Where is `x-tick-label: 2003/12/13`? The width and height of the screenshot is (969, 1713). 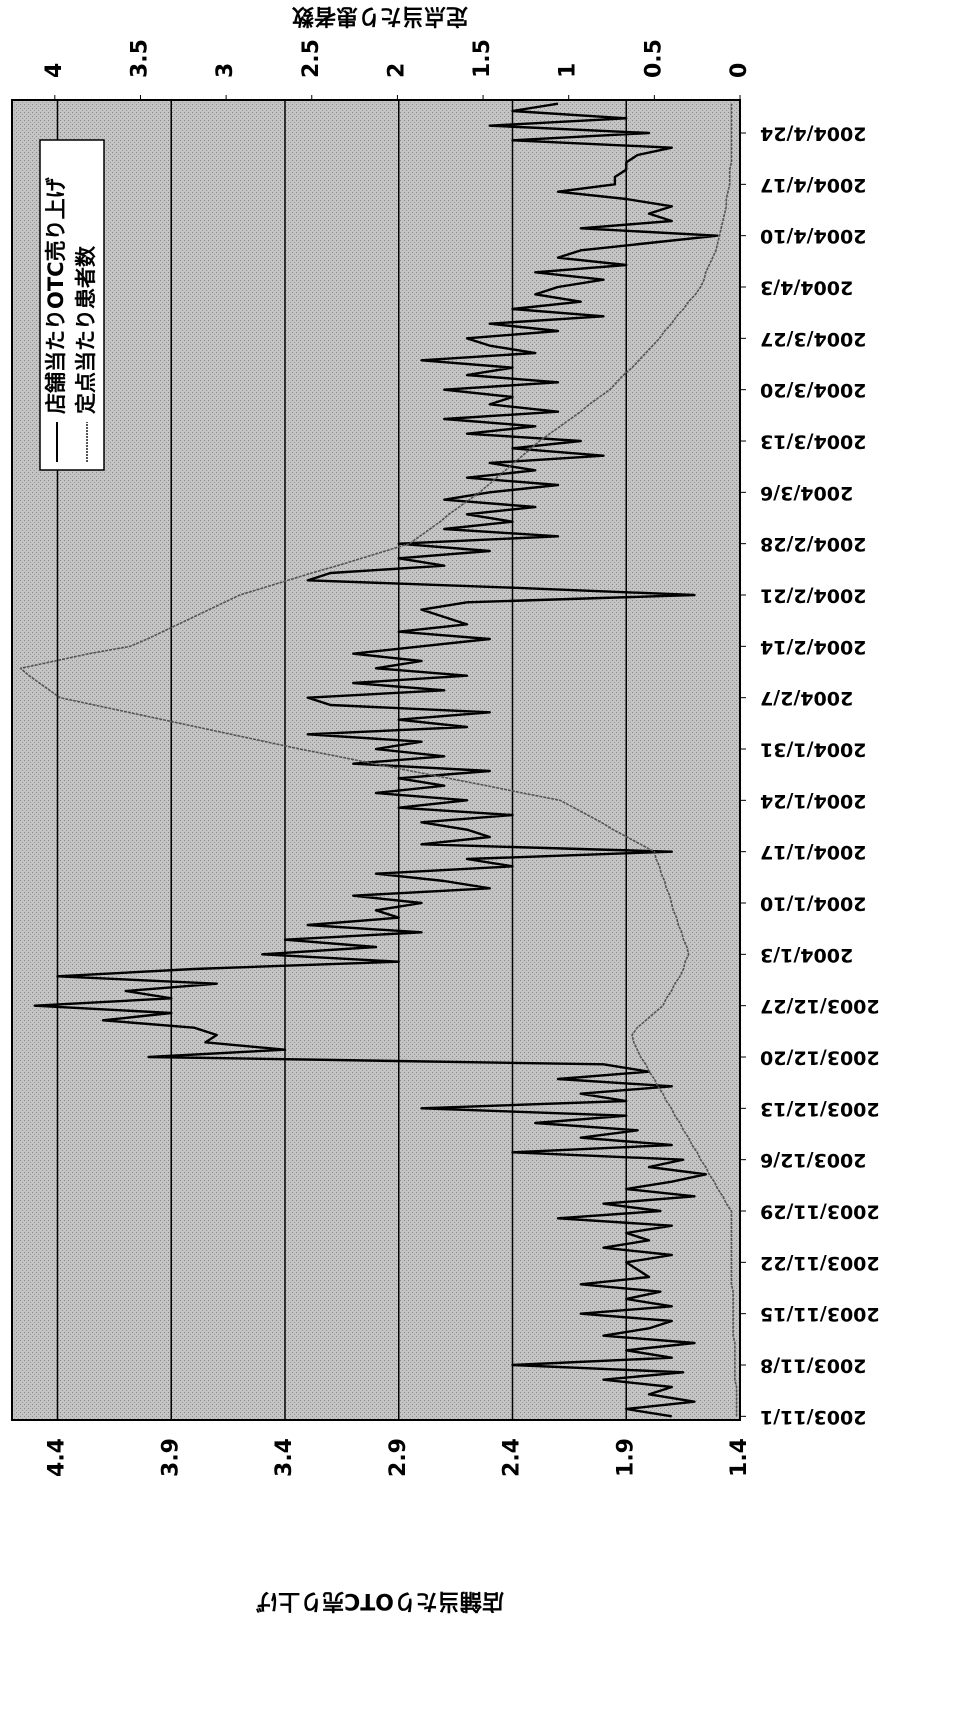 x-tick-label: 2003/12/13 is located at coordinates (820, 1109).